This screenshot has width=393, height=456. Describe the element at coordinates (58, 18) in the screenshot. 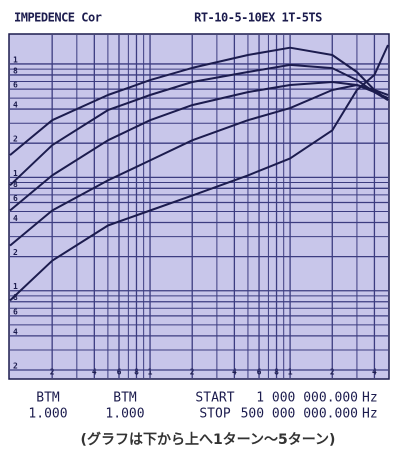

I see `header-left: IMPEDENCE Cor` at that location.